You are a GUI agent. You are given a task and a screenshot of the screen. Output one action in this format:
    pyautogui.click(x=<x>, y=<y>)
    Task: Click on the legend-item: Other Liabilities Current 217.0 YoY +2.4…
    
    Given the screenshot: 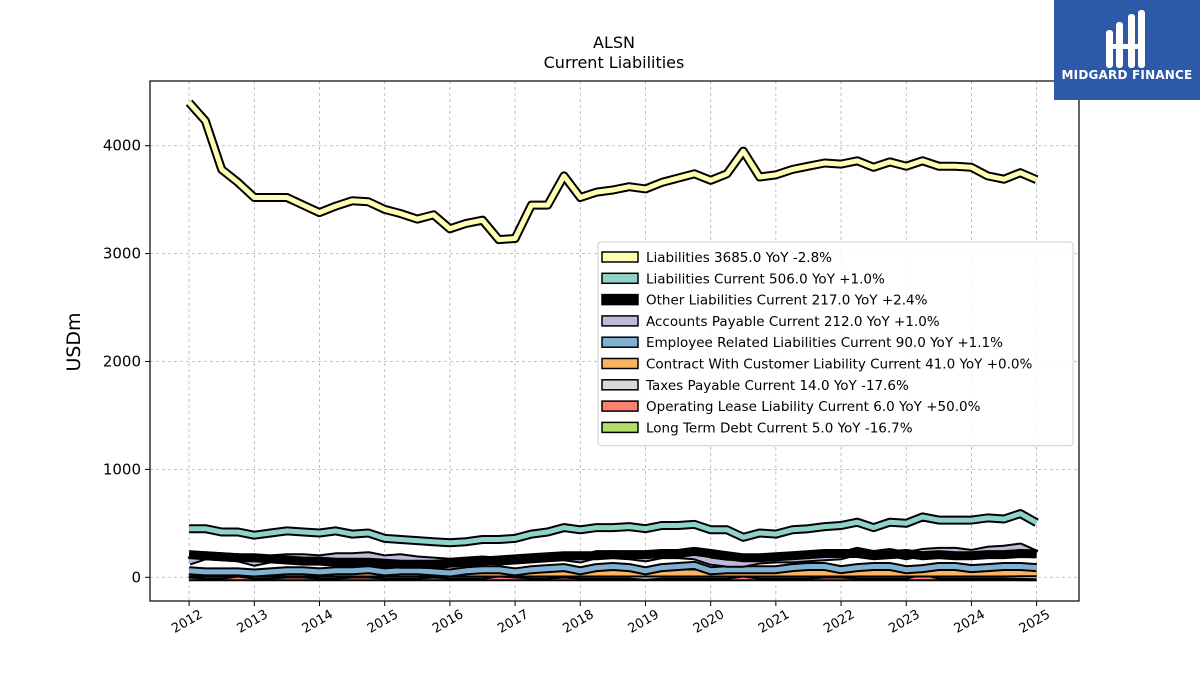 What is the action you would take?
    pyautogui.click(x=764, y=301)
    